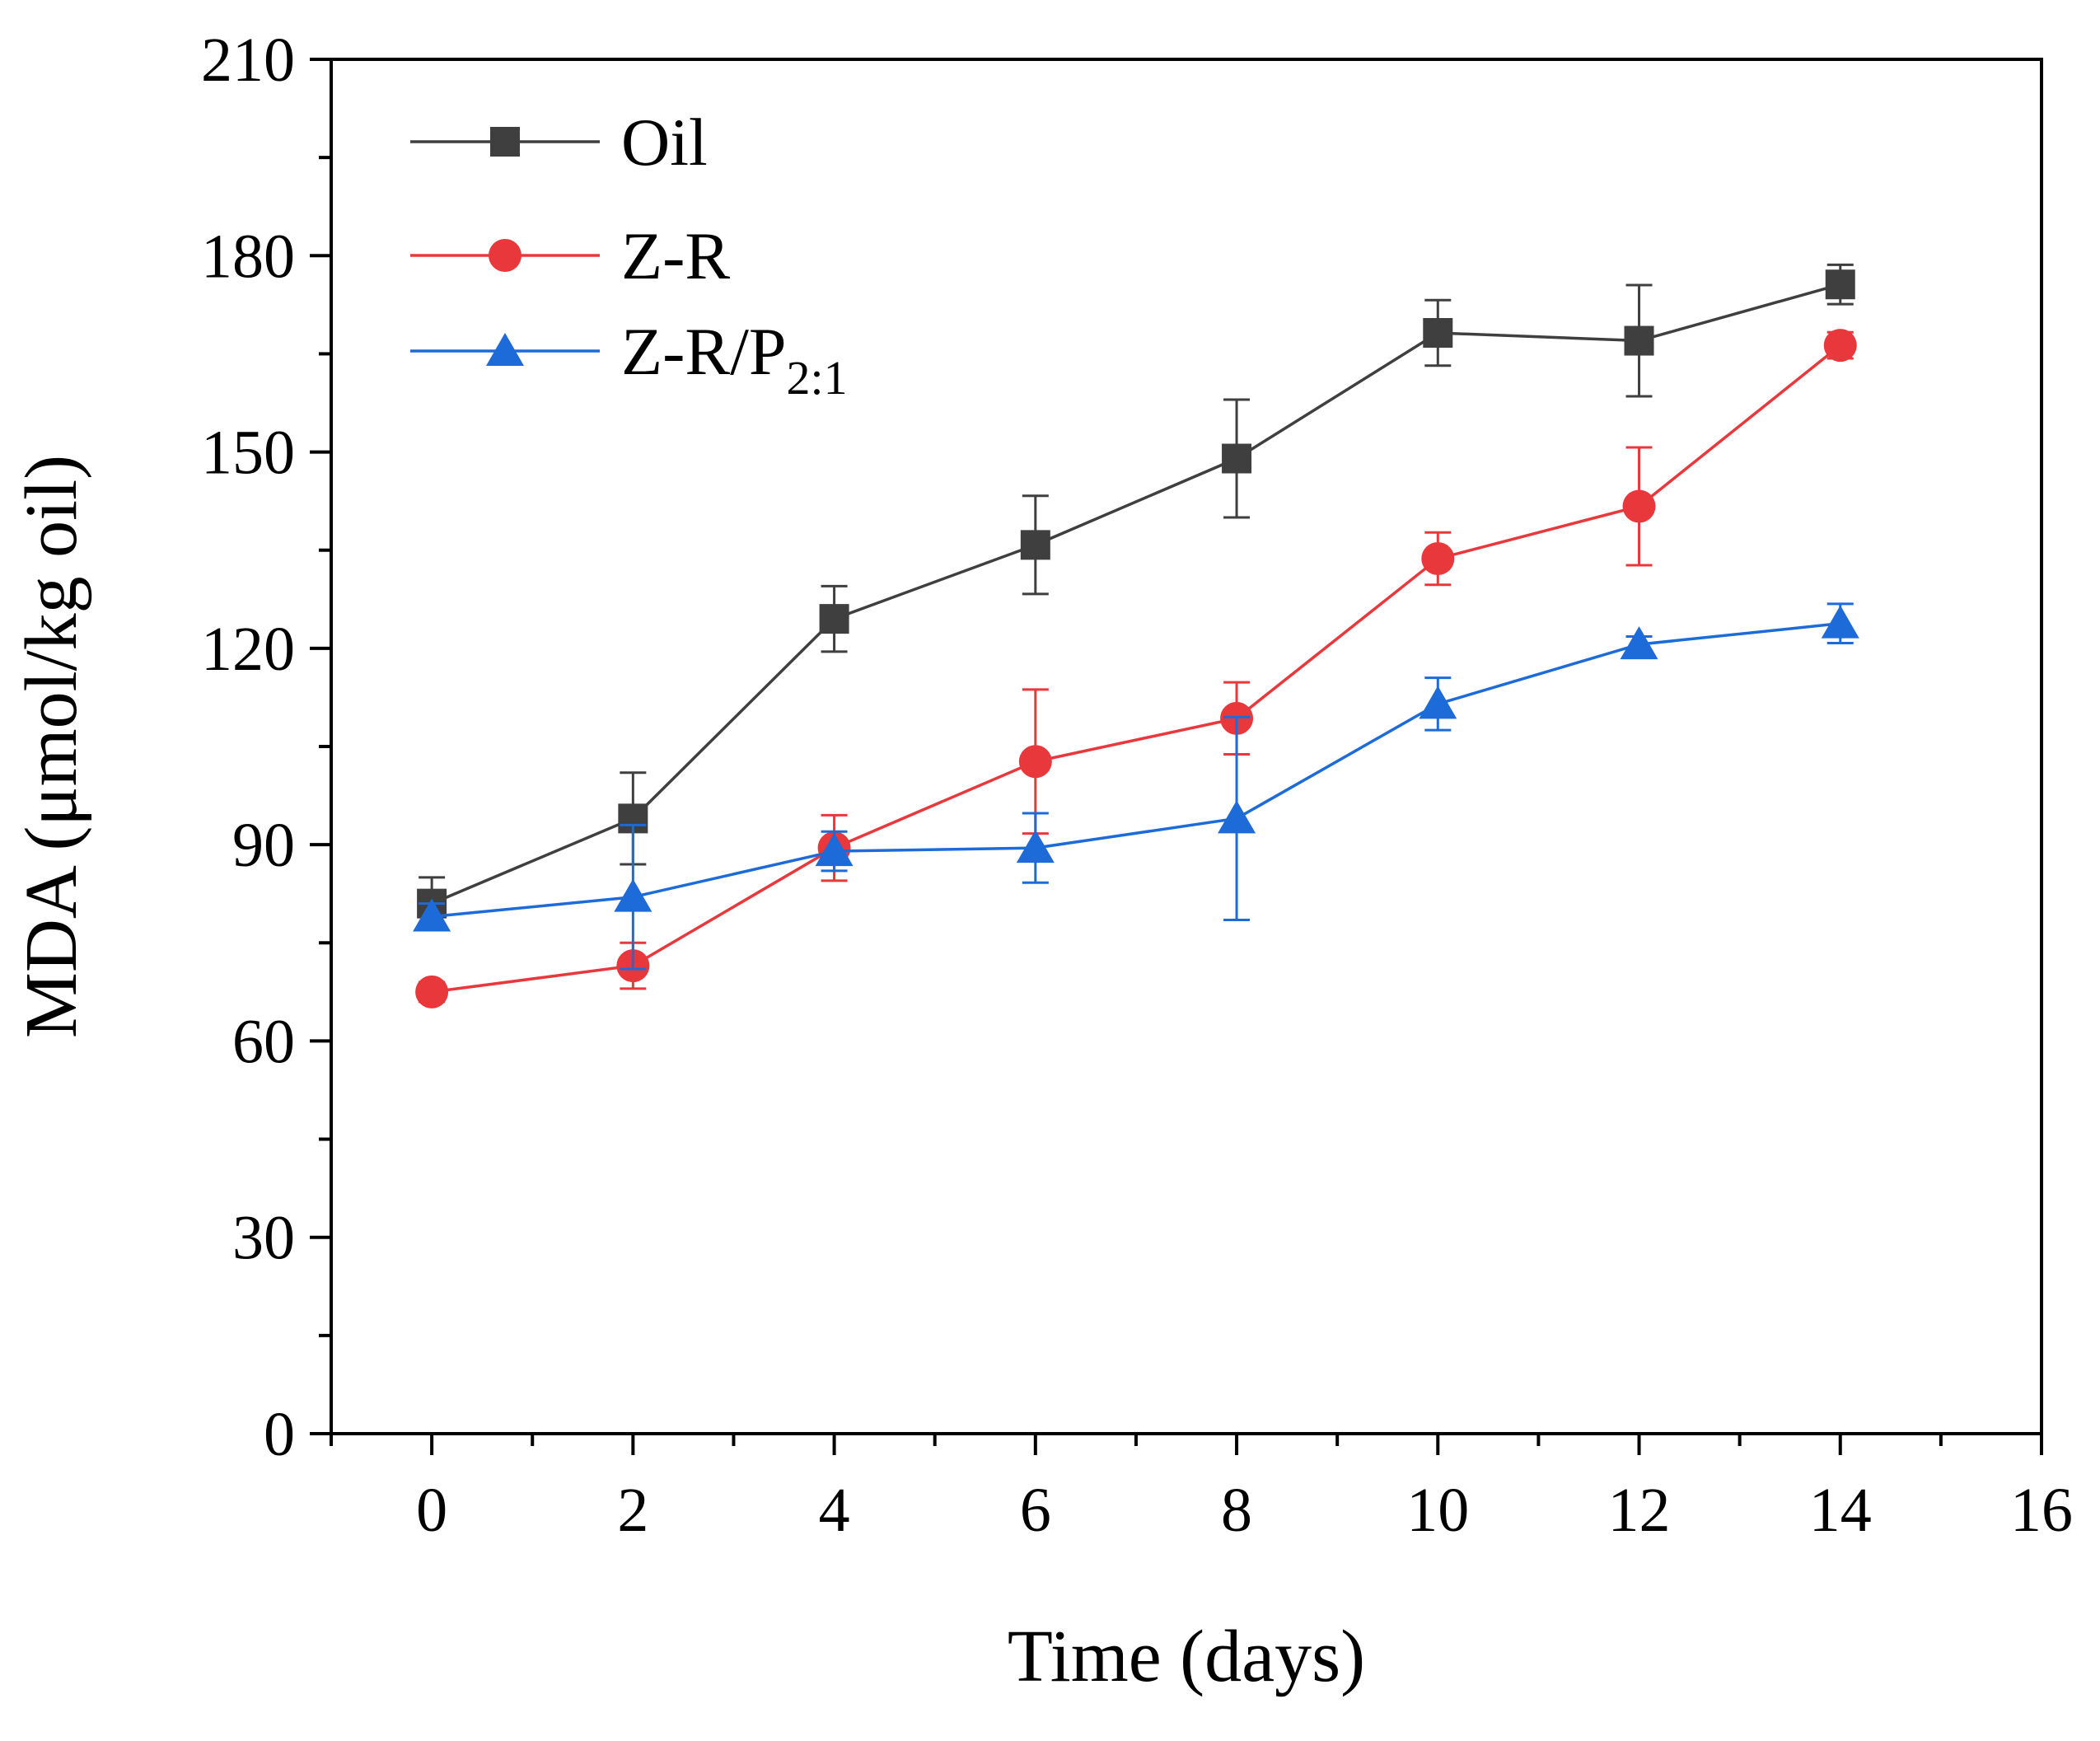 The width and height of the screenshot is (2100, 1741). I want to click on y-tick-label: 90, so click(264, 845).